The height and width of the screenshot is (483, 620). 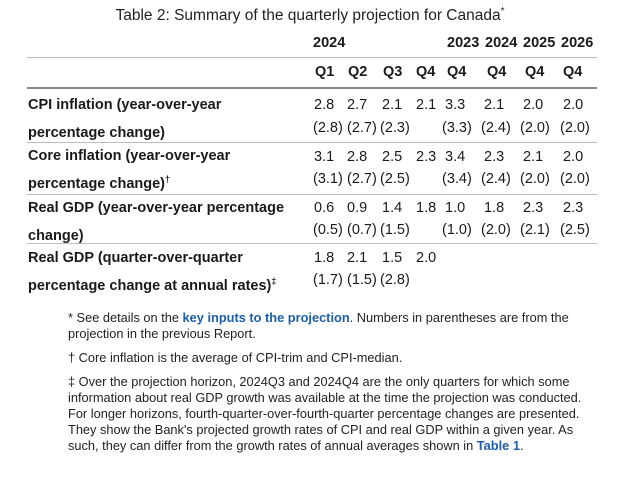 I want to click on year-header-2023: 2023, so click(x=463, y=43).